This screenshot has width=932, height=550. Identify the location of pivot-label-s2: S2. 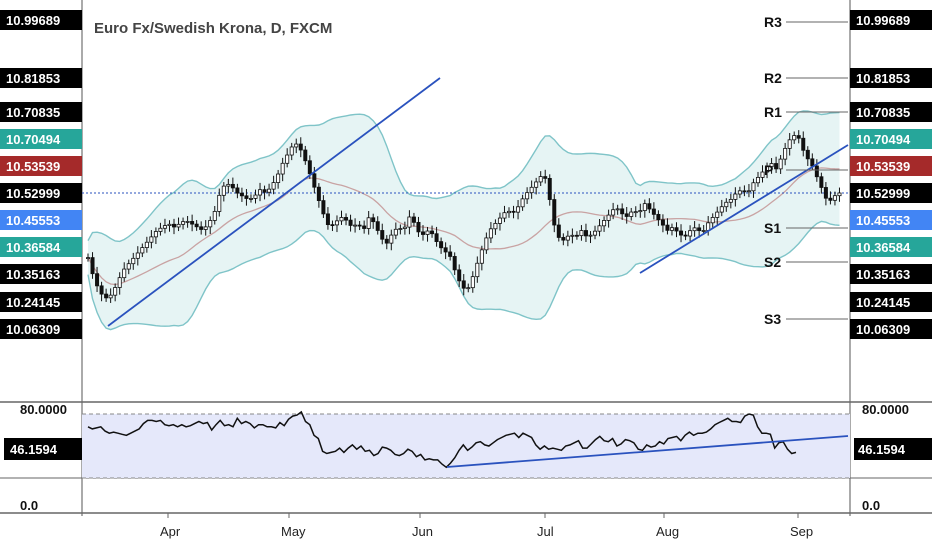
(772, 262).